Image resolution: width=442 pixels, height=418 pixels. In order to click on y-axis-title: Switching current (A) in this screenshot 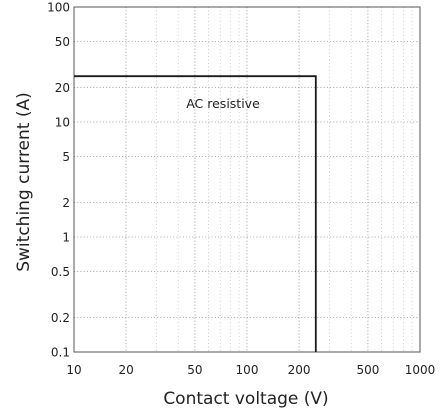, I will do `click(24, 182)`.